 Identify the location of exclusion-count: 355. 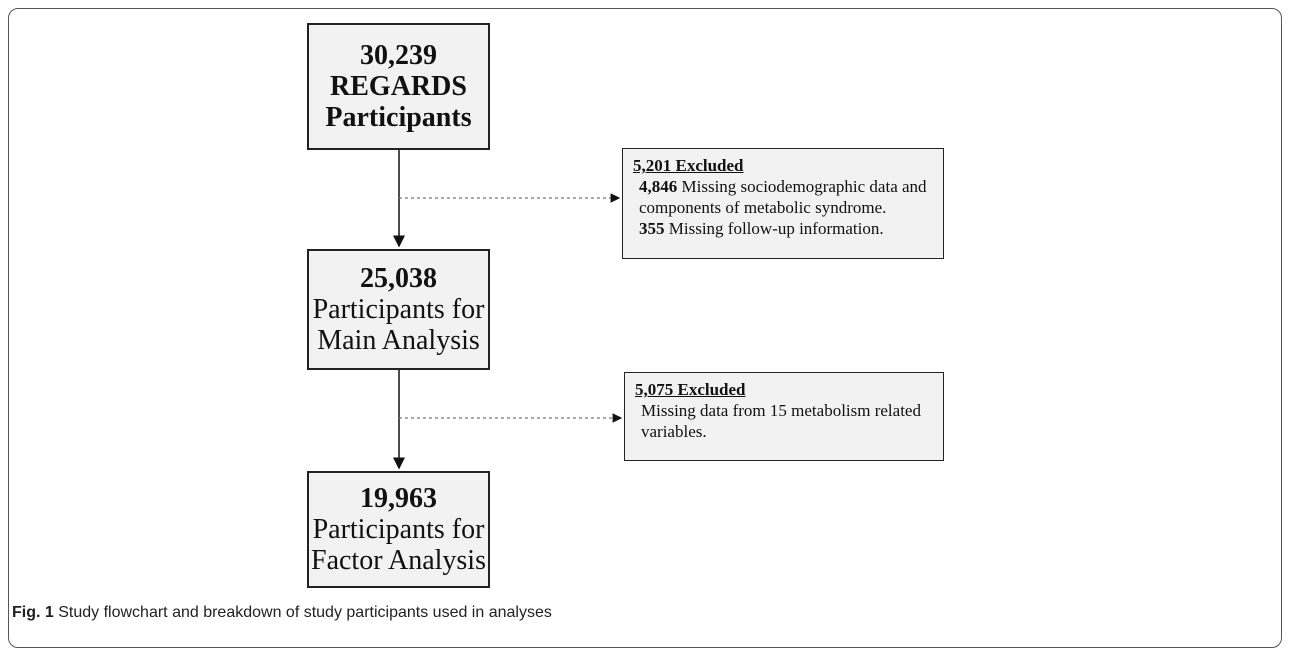
(652, 228).